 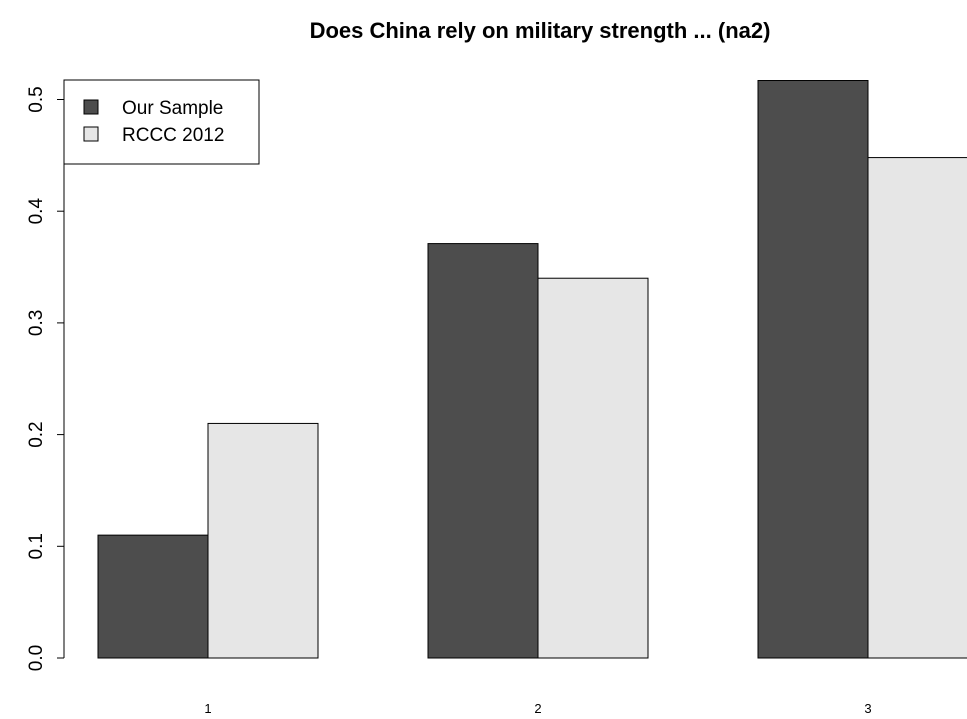 What do you see at coordinates (867, 708) in the screenshot?
I see `x-tick-label: 3` at bounding box center [867, 708].